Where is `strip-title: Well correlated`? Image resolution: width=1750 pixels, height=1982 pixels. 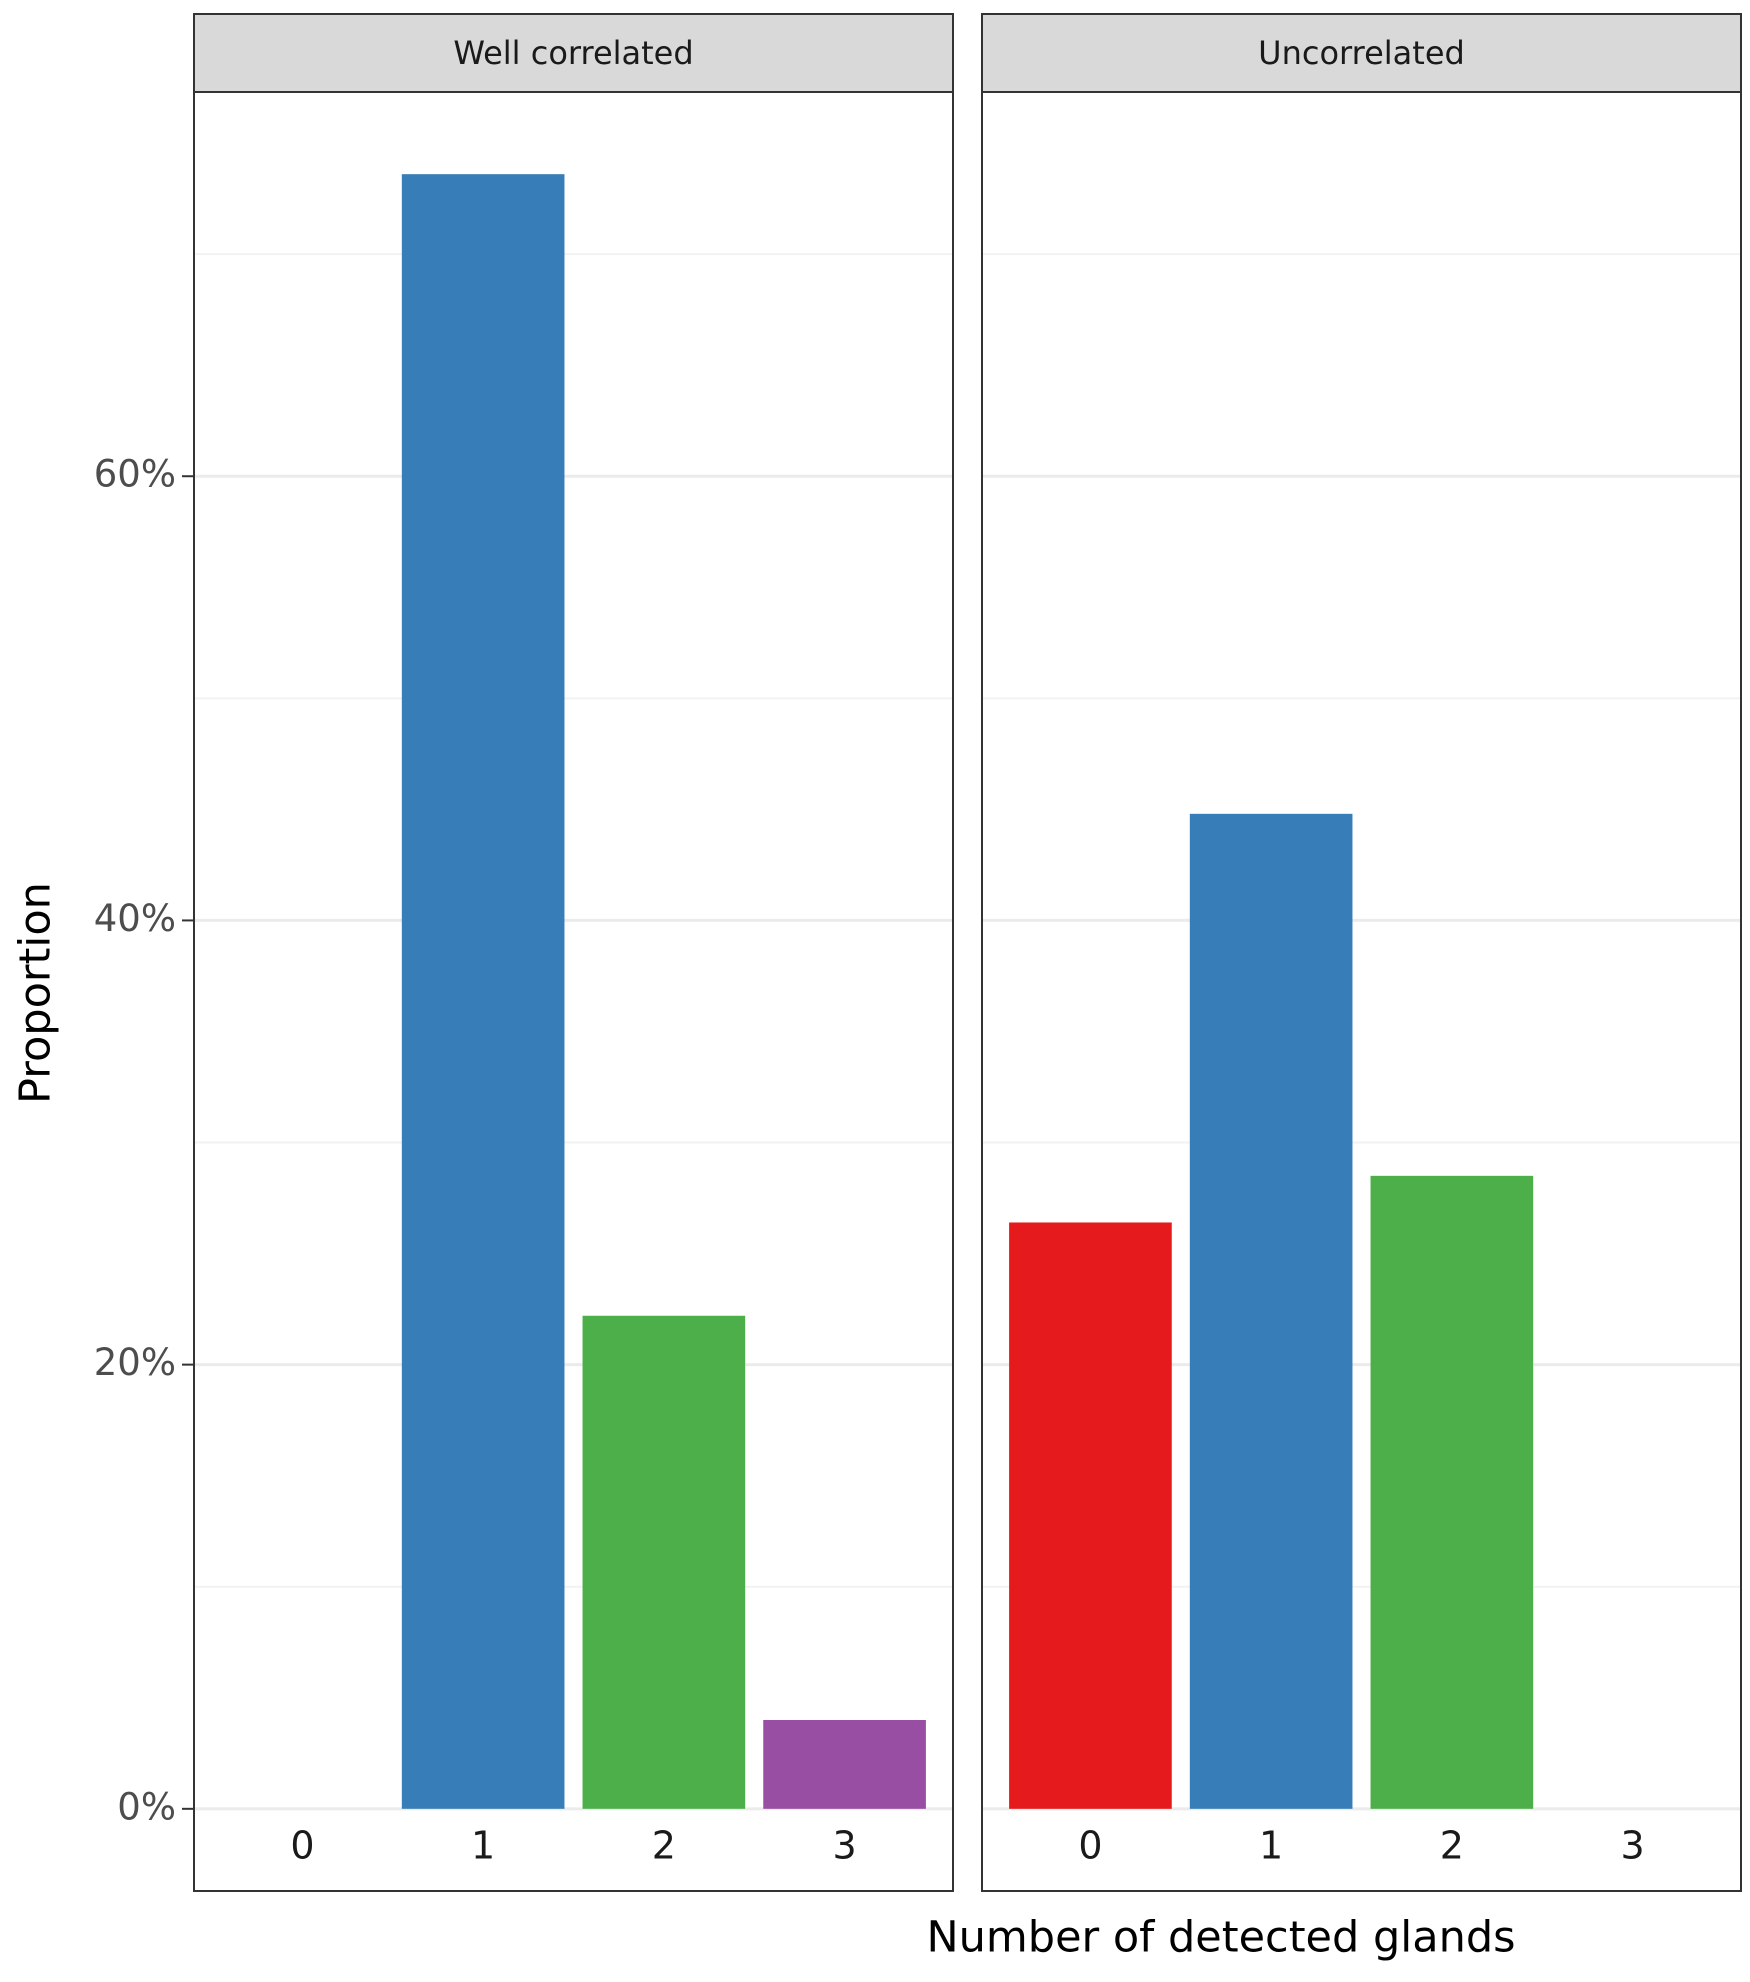
strip-title: Well correlated is located at coordinates (573, 53).